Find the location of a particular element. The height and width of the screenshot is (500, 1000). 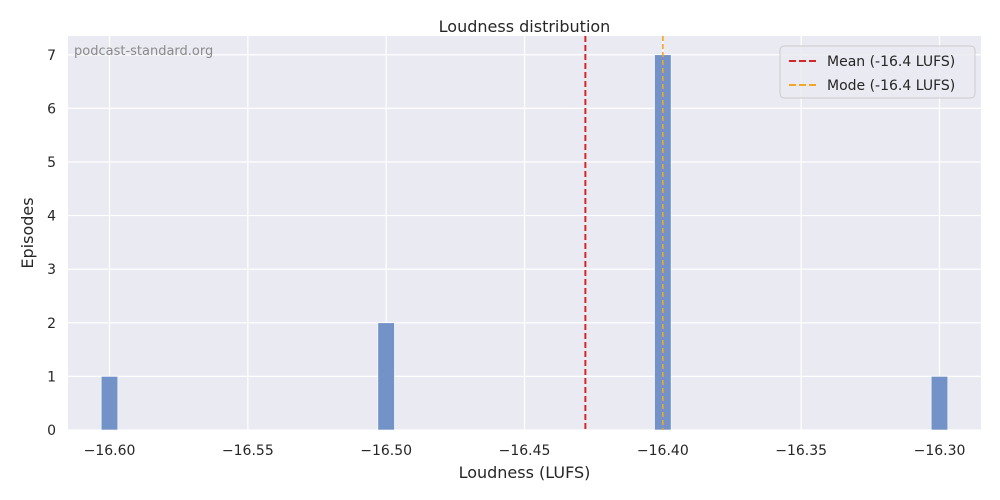

x-tick-label: −16.30 is located at coordinates (940, 451).